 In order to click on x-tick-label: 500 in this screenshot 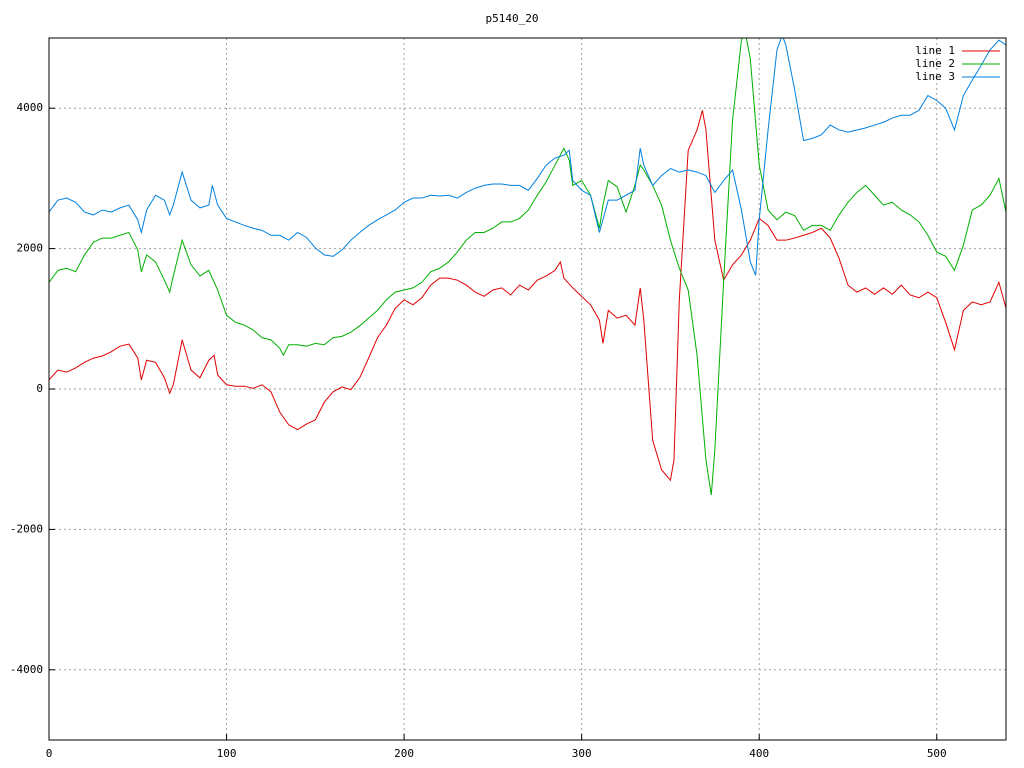, I will do `click(937, 753)`.